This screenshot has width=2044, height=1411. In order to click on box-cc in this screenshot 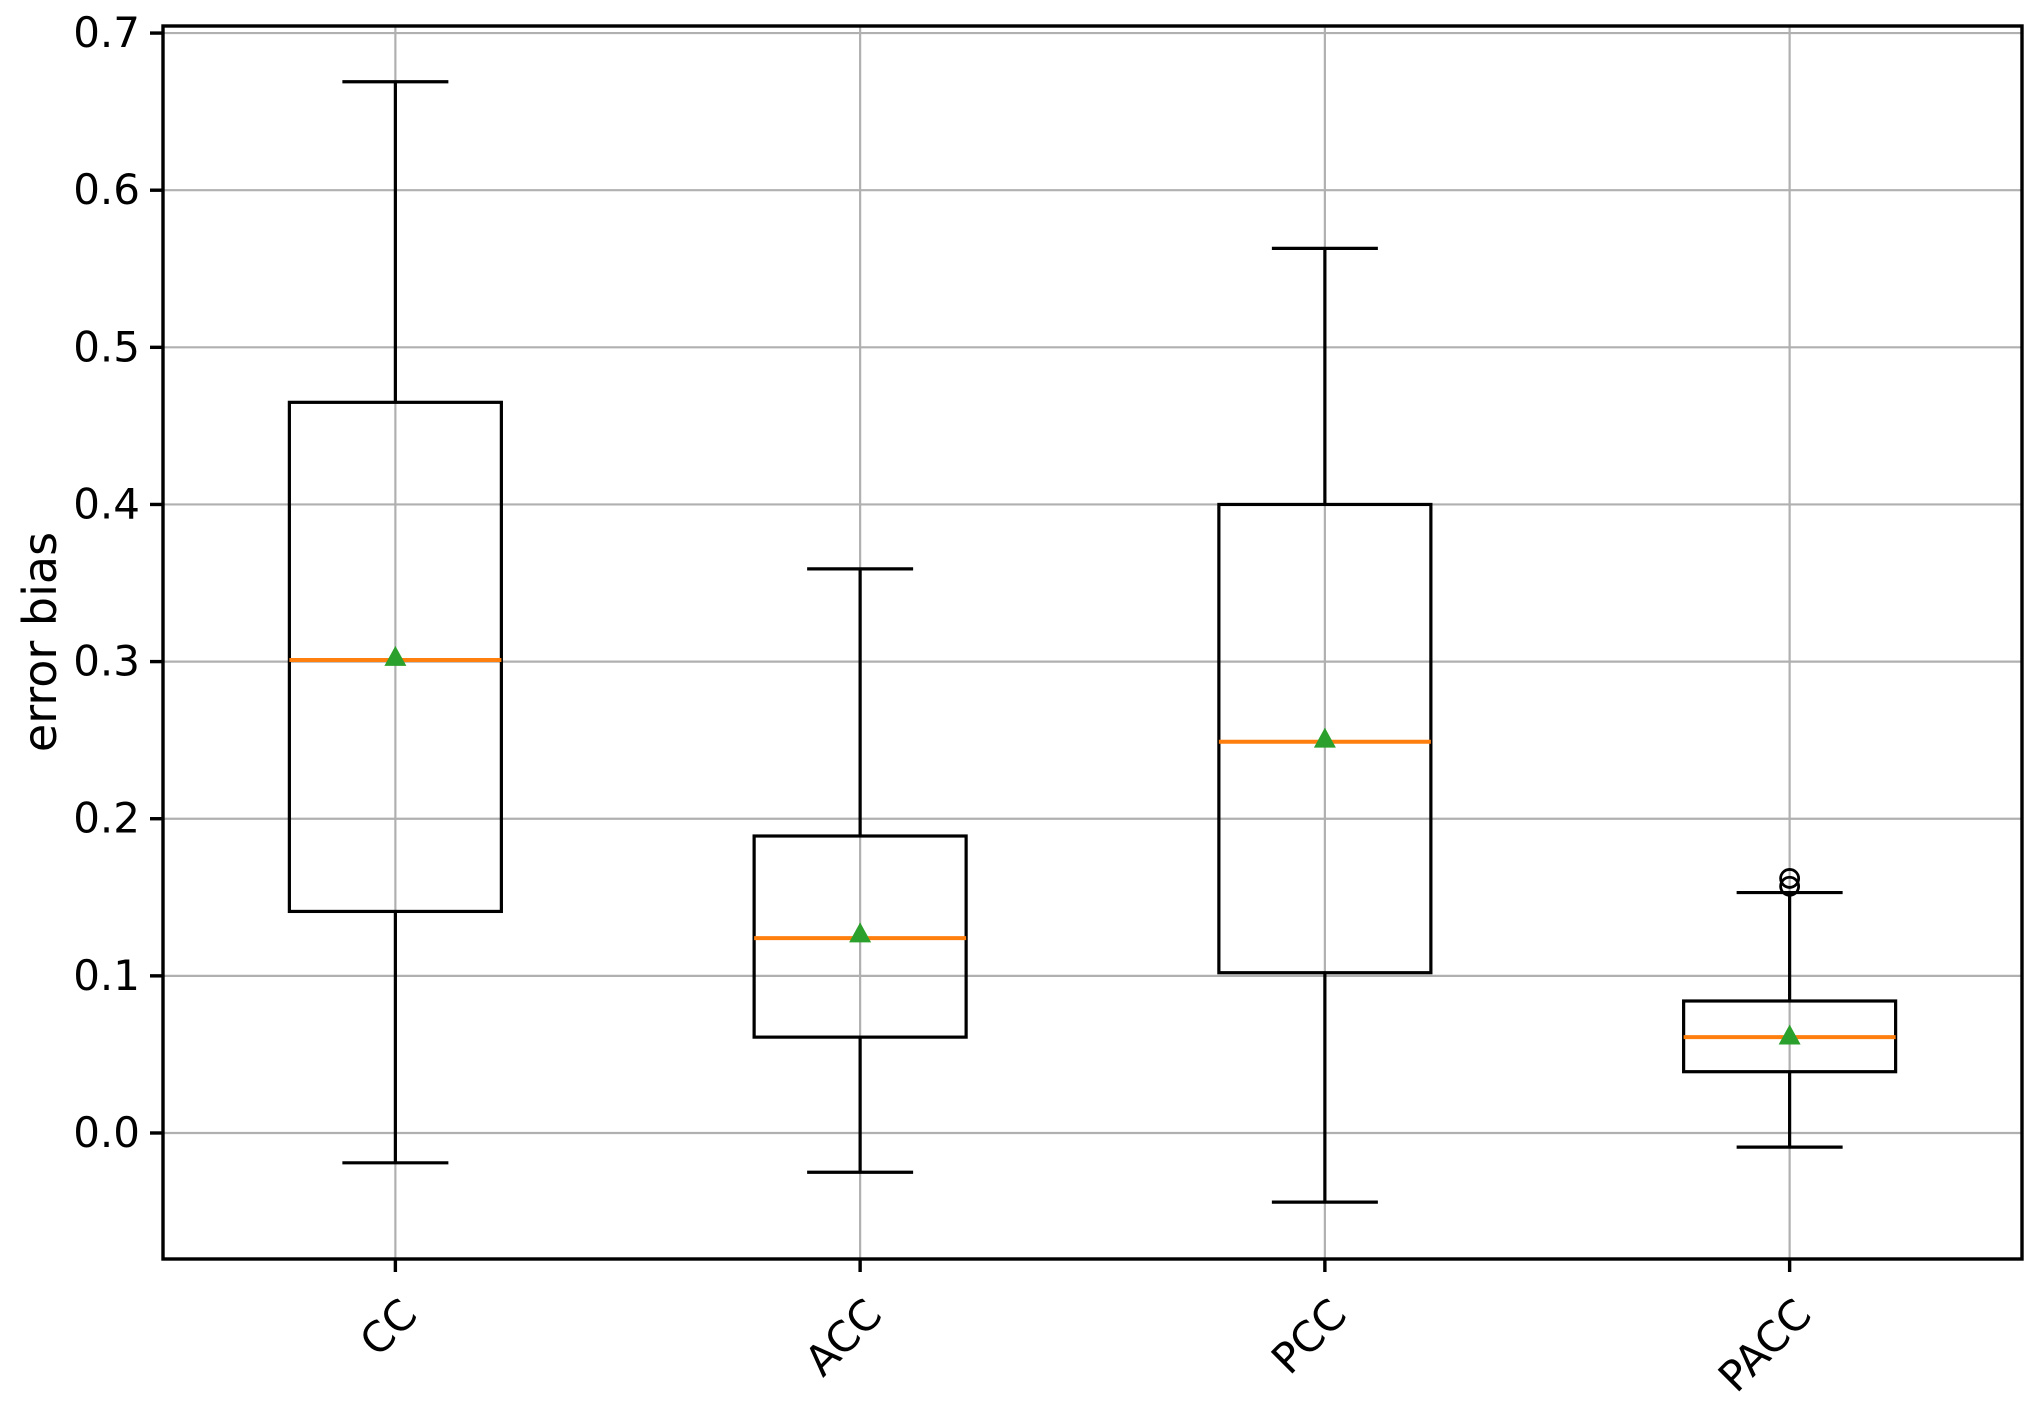, I will do `click(395, 657)`.